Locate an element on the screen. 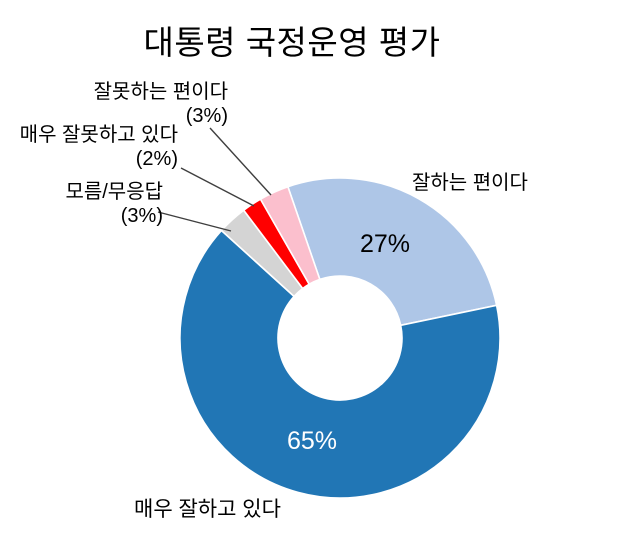 This screenshot has width=640, height=549. leader-lines is located at coordinates (214, 179).